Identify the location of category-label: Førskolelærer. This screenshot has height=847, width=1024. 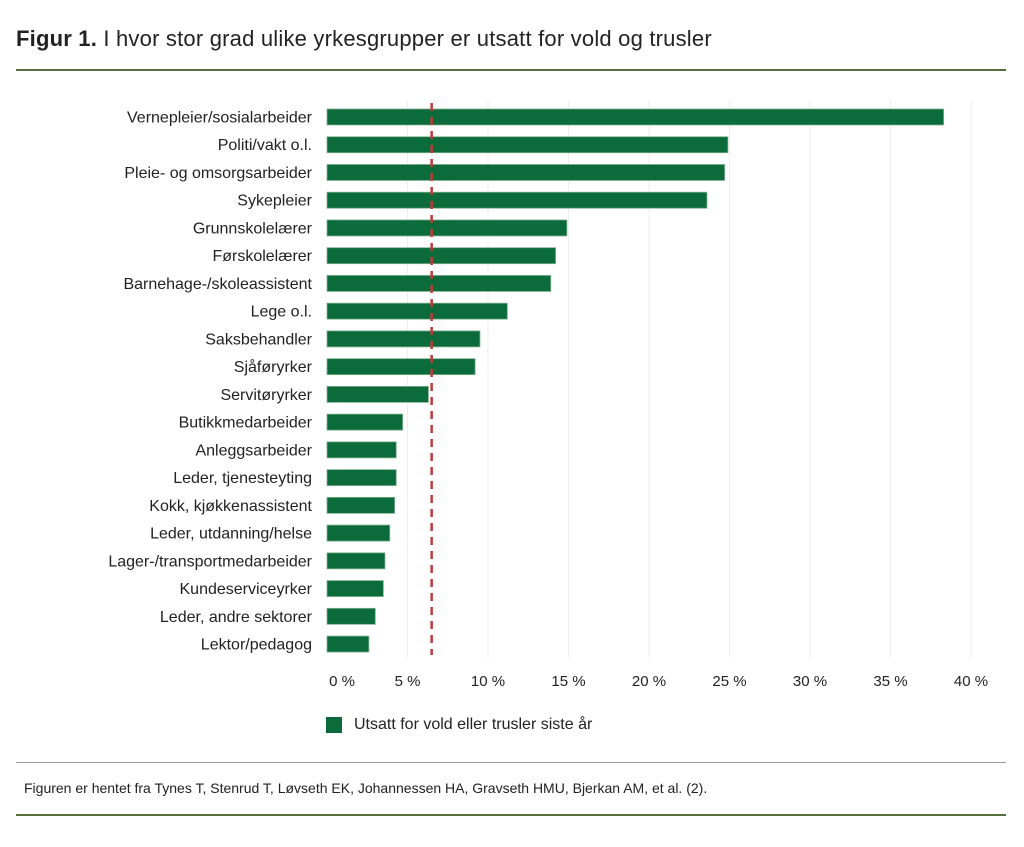
(262, 256).